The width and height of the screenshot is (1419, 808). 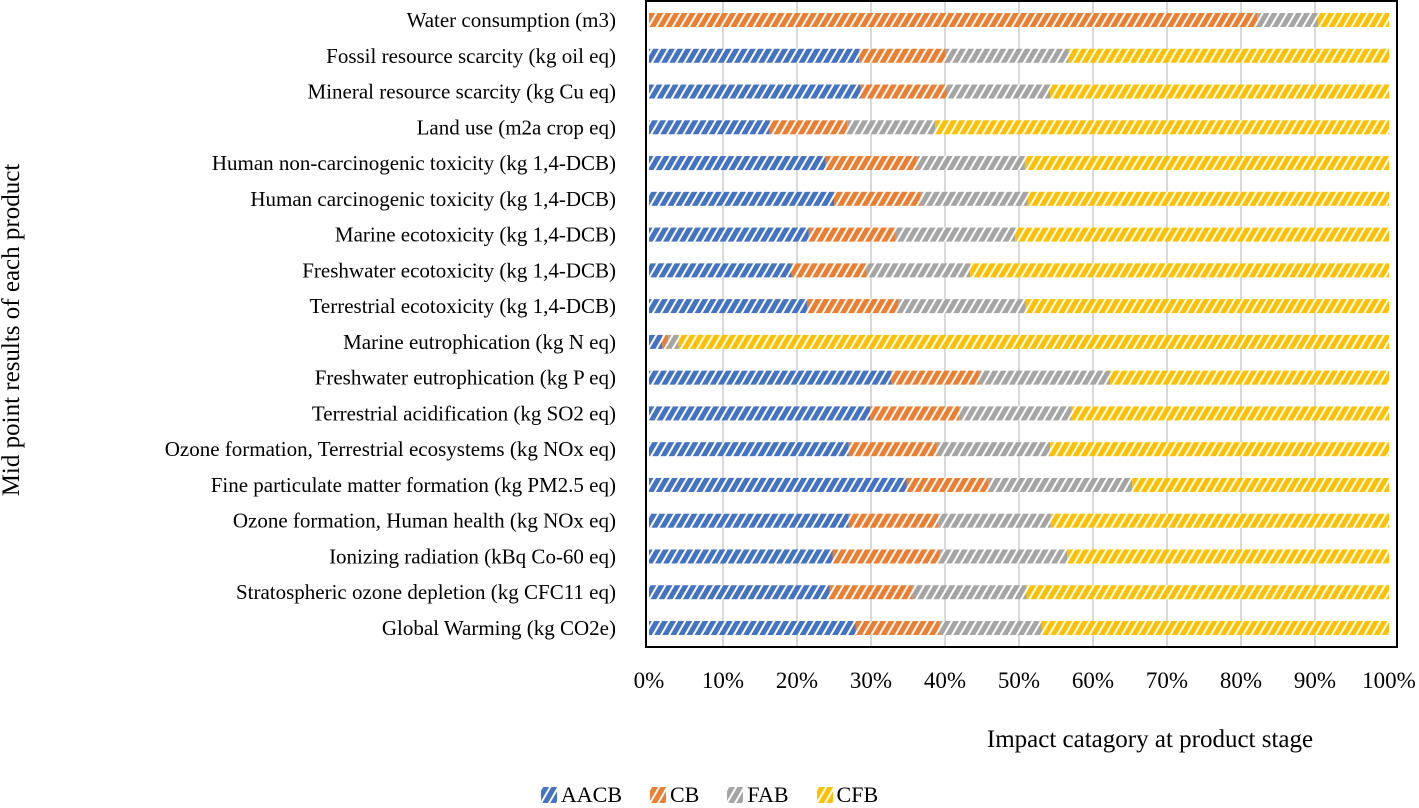 I want to click on x-tick-label: 60%, so click(x=1093, y=680).